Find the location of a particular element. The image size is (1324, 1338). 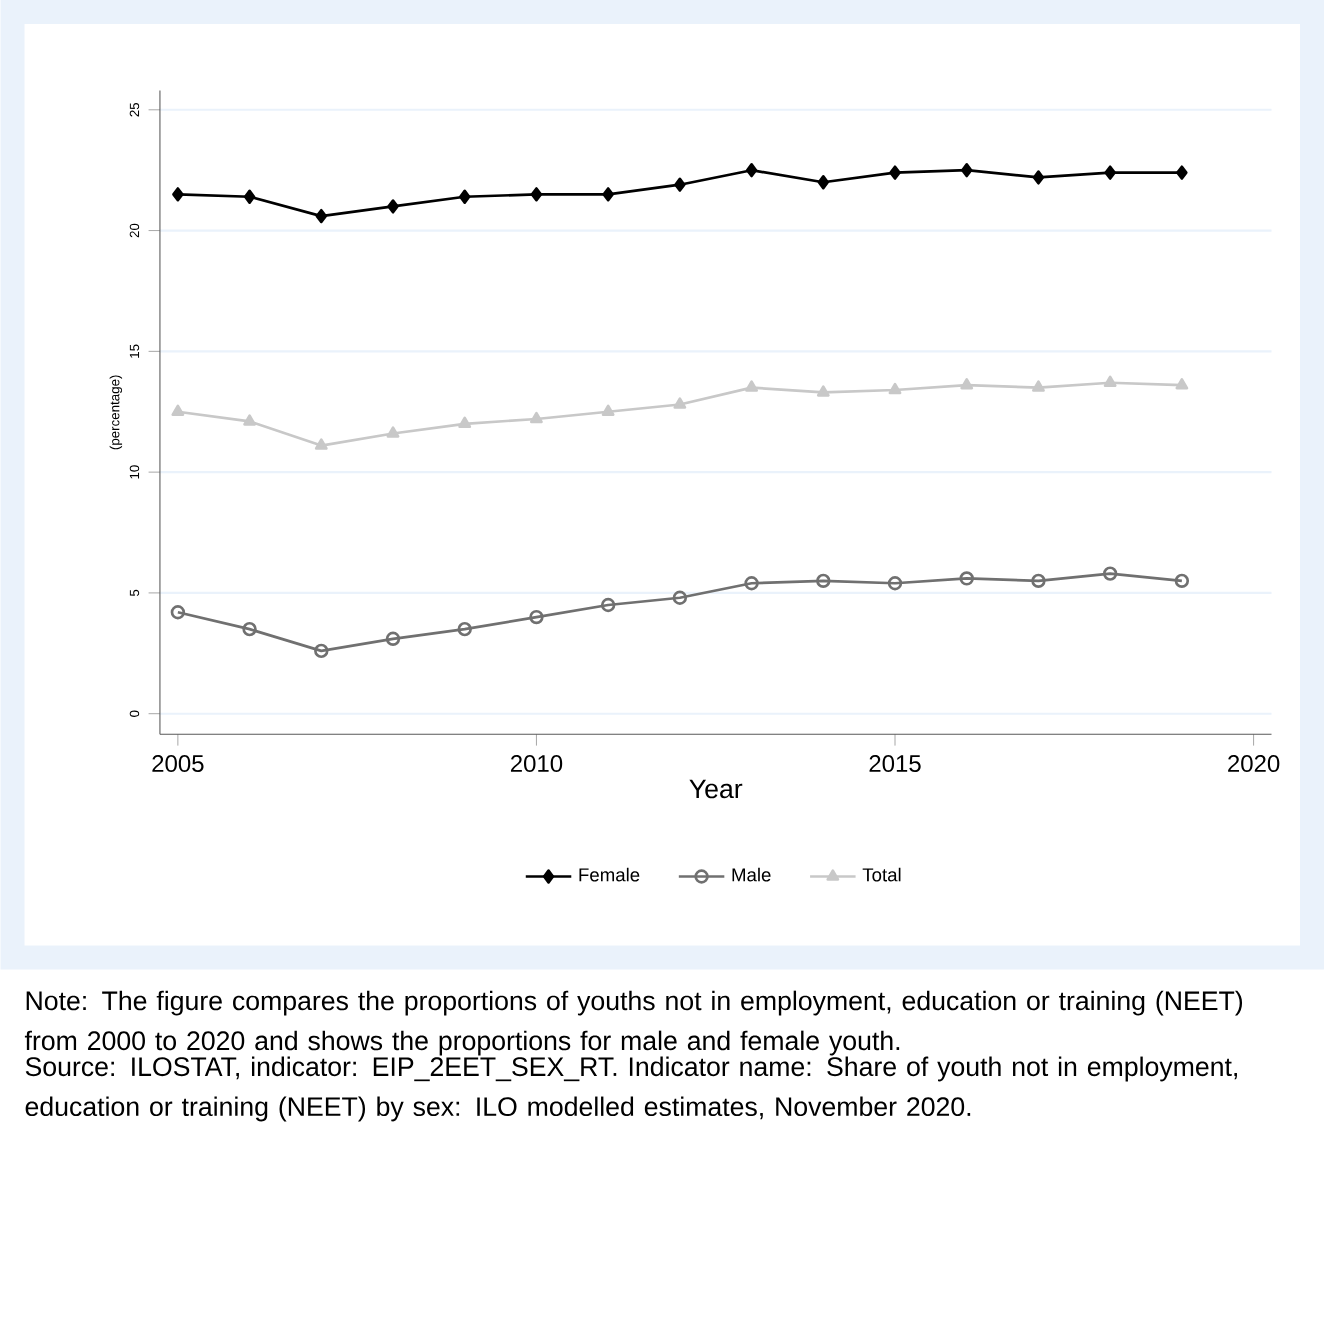

source-note: Source: ILOSTAT, indicator: EIP_2EET_SEX_RT. Indicator name: Share of youth not in employment, education or training (NEET) by sex: ILO modelled estimates, November 2020. is located at coordinates (631, 1089).